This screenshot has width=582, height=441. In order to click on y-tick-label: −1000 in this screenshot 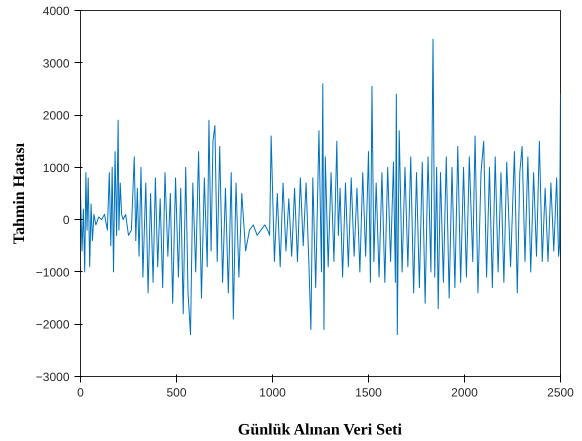, I will do `click(53, 272)`.